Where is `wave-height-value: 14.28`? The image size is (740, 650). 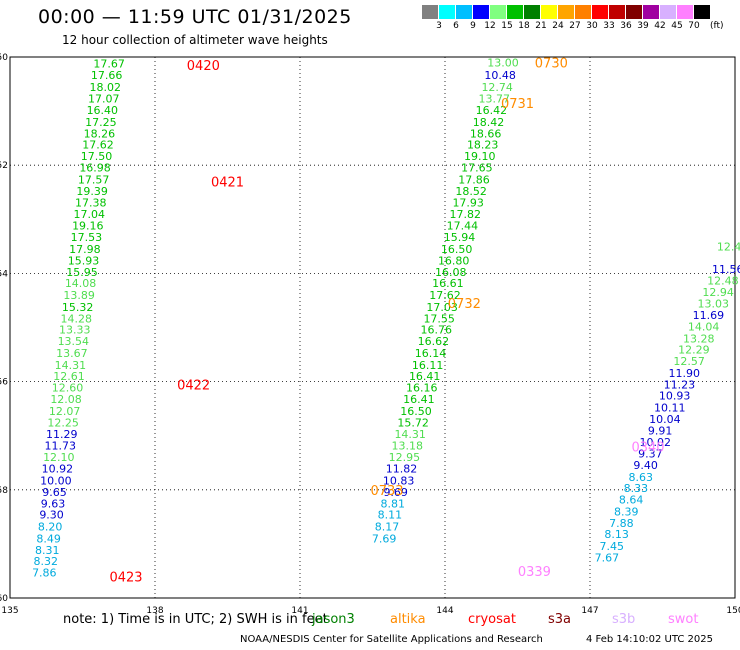 wave-height-value: 14.28 is located at coordinates (76, 318).